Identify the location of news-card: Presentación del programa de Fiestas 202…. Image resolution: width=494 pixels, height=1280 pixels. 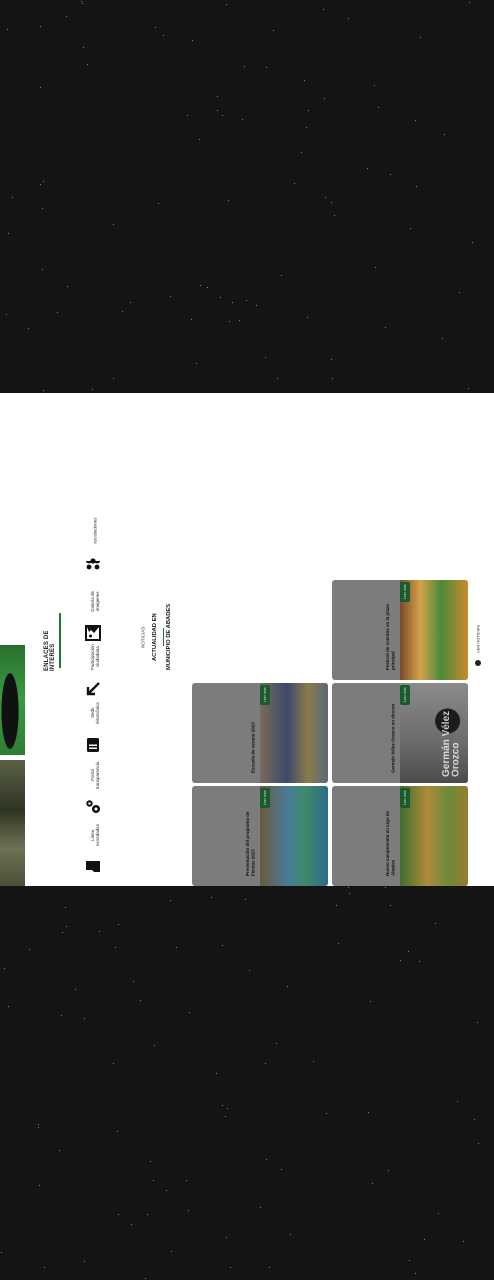
(260, 836).